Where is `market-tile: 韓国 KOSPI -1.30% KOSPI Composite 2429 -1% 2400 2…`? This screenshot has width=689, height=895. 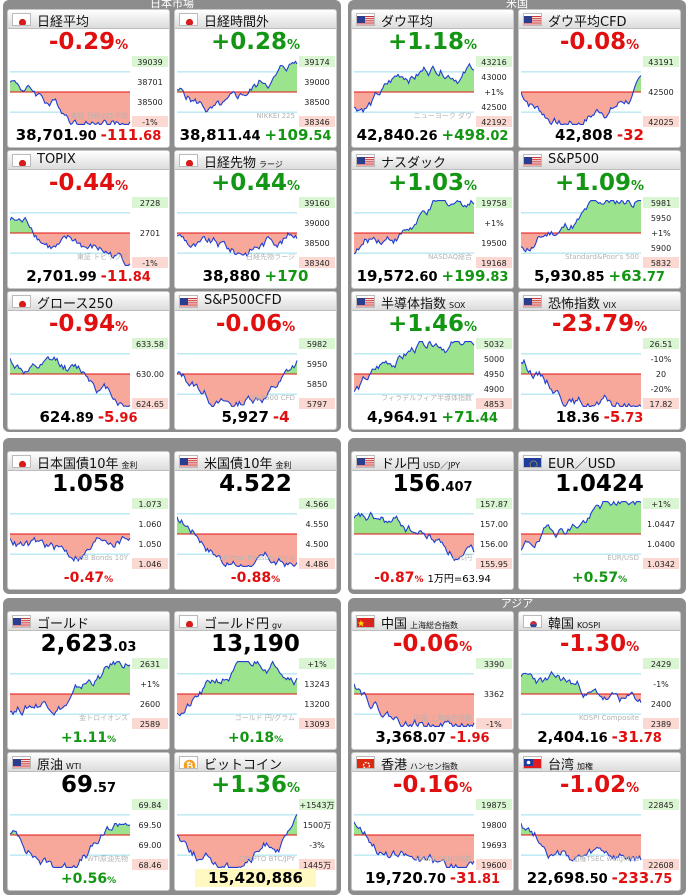
market-tile: 韓国 KOSPI -1.30% KOSPI Composite 2429 -1% 2400 2… is located at coordinates (599, 680).